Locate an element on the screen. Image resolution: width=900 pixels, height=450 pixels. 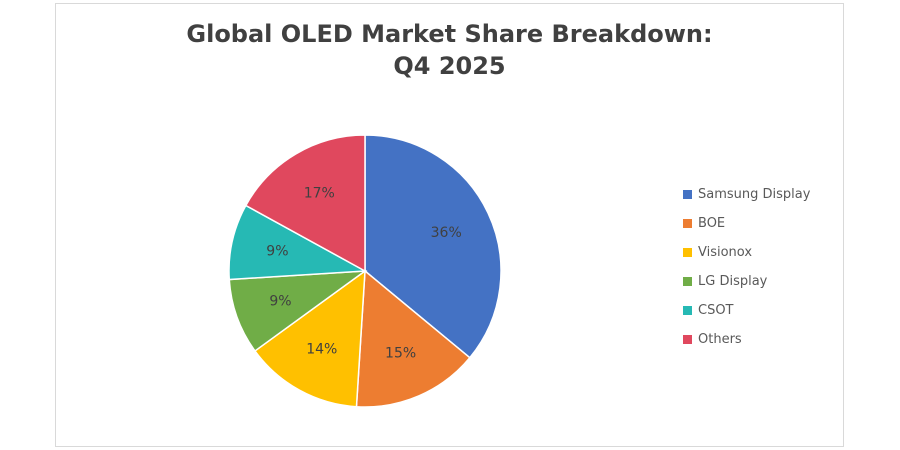
legend-item-visionox: Visionox is located at coordinates (763, 252).